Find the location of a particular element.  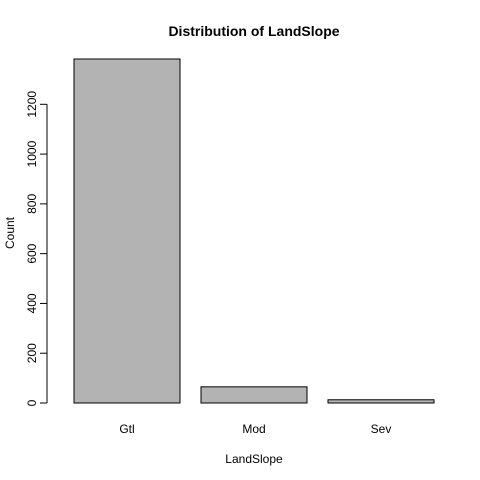

y-tick-label: 0 is located at coordinates (32, 402).